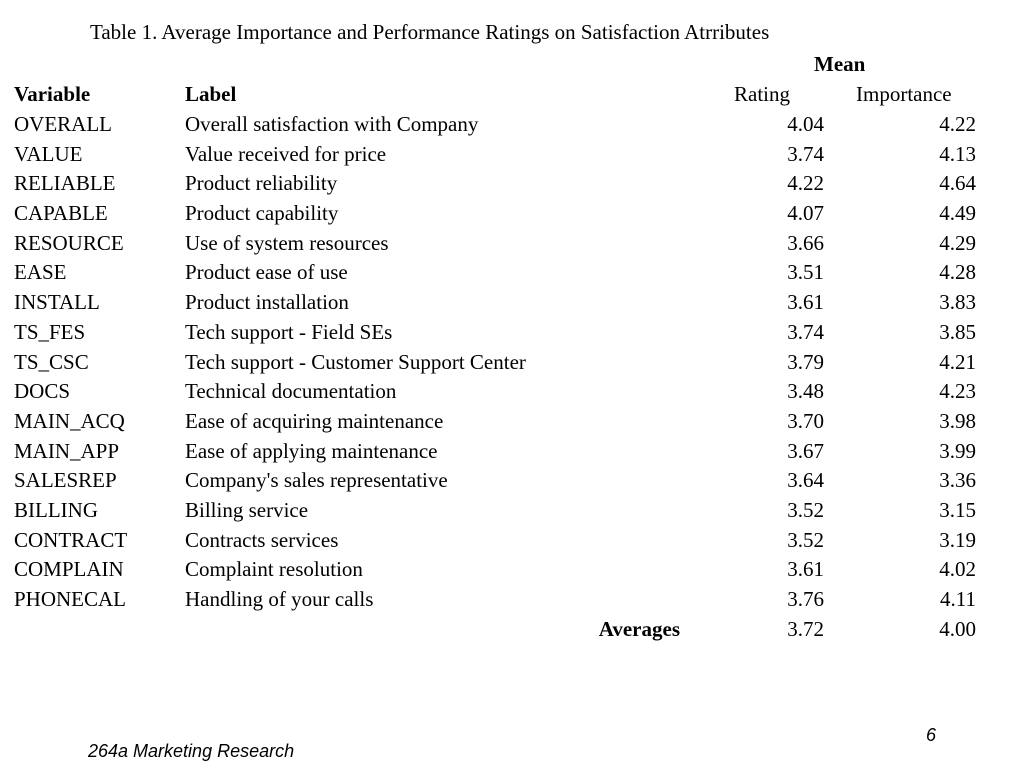  Describe the element at coordinates (805, 183) in the screenshot. I see `rating-cell: 4.22` at that location.